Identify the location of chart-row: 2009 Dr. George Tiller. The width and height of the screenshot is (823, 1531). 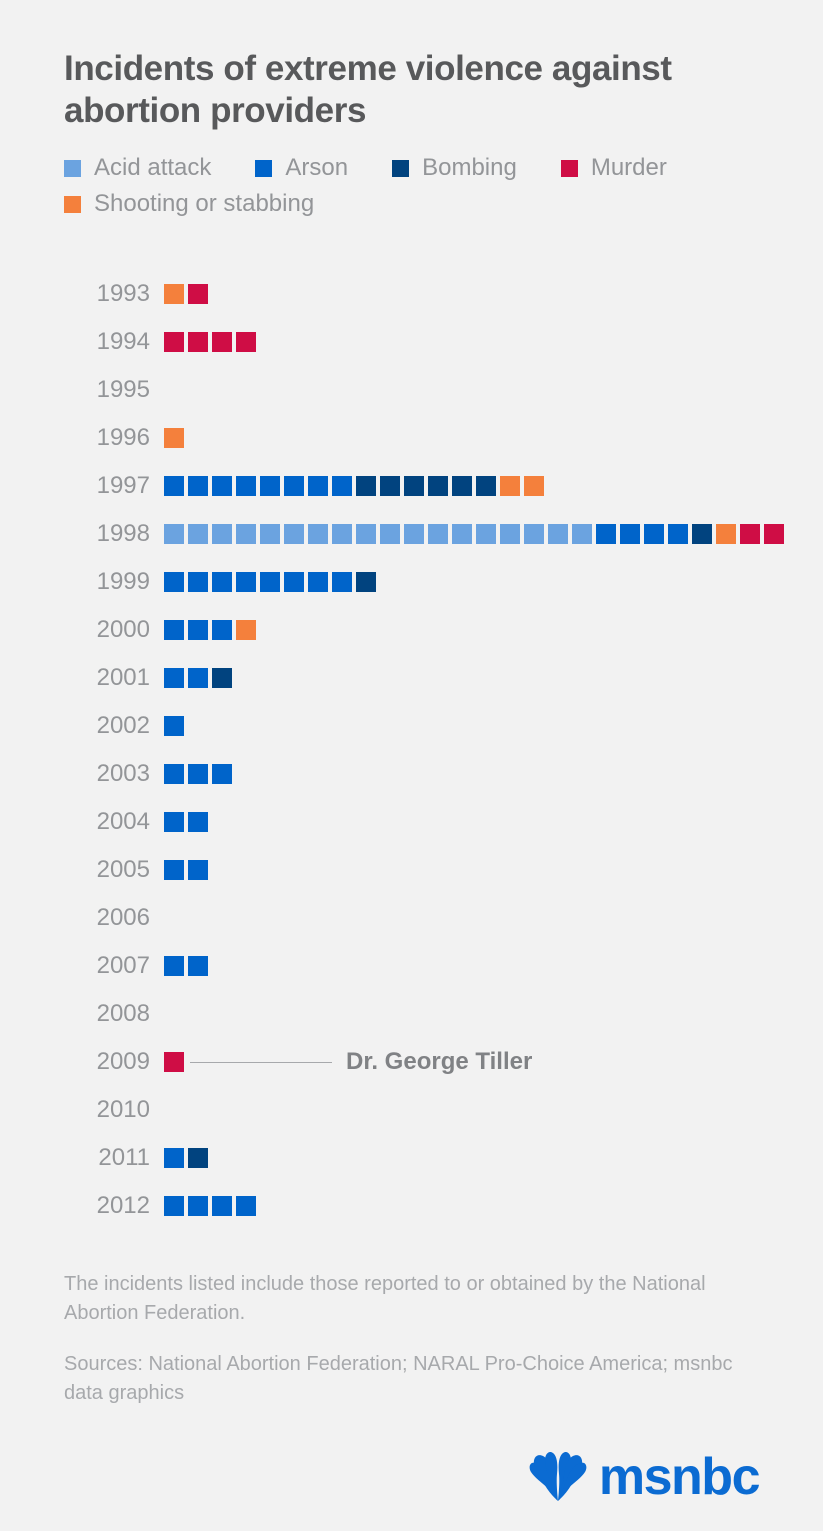
(411, 1062).